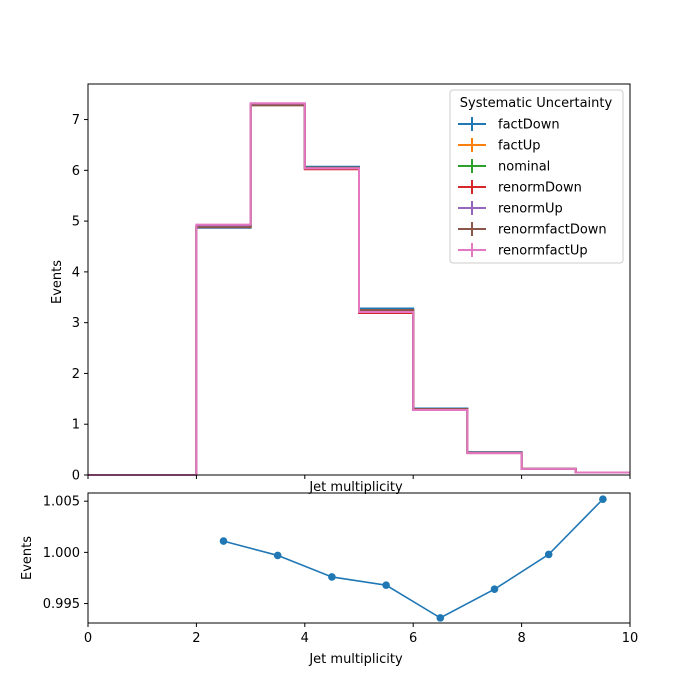 The height and width of the screenshot is (700, 700). Describe the element at coordinates (88, 638) in the screenshot. I see `x-tick-label: 0` at that location.